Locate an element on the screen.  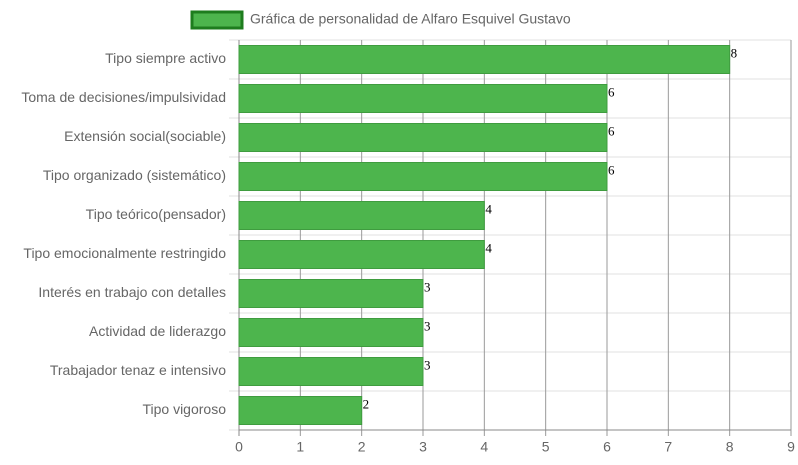
y-tick-label: Tipo organizado (sistemático) is located at coordinates (134, 175).